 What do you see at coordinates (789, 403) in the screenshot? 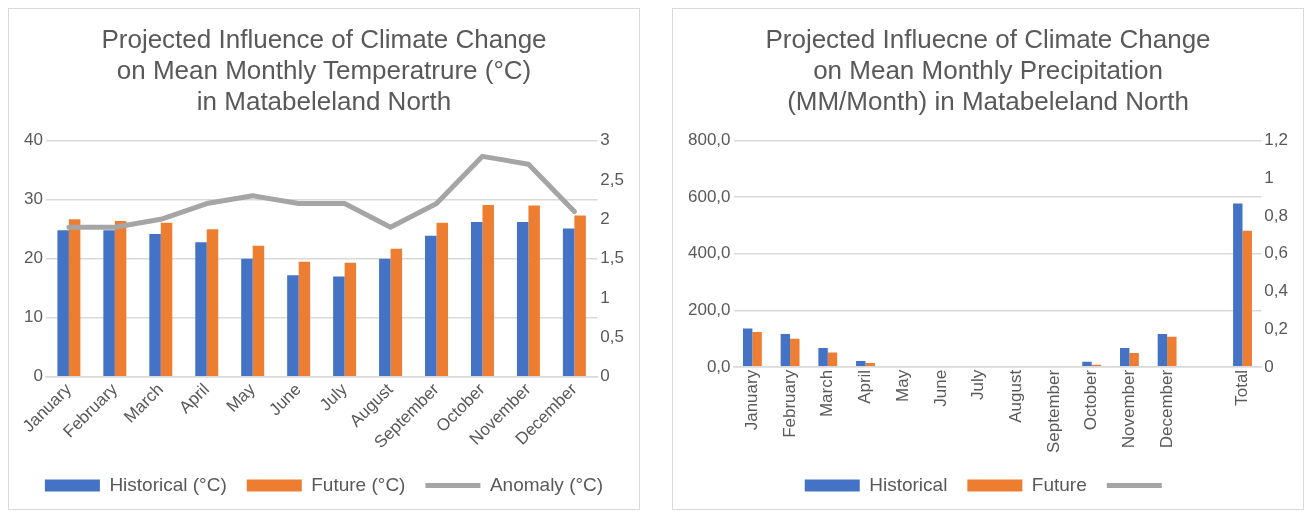
I see `x-tick-label: February` at bounding box center [789, 403].